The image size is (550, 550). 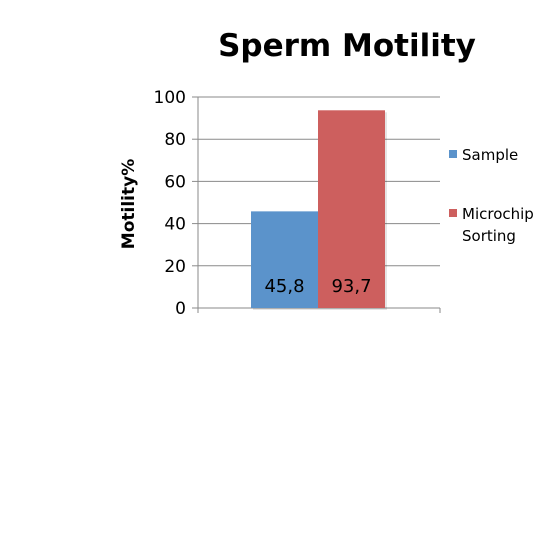 I want to click on y-axis-ticks: 0 20 40 60 80 100, so click(x=170, y=203).